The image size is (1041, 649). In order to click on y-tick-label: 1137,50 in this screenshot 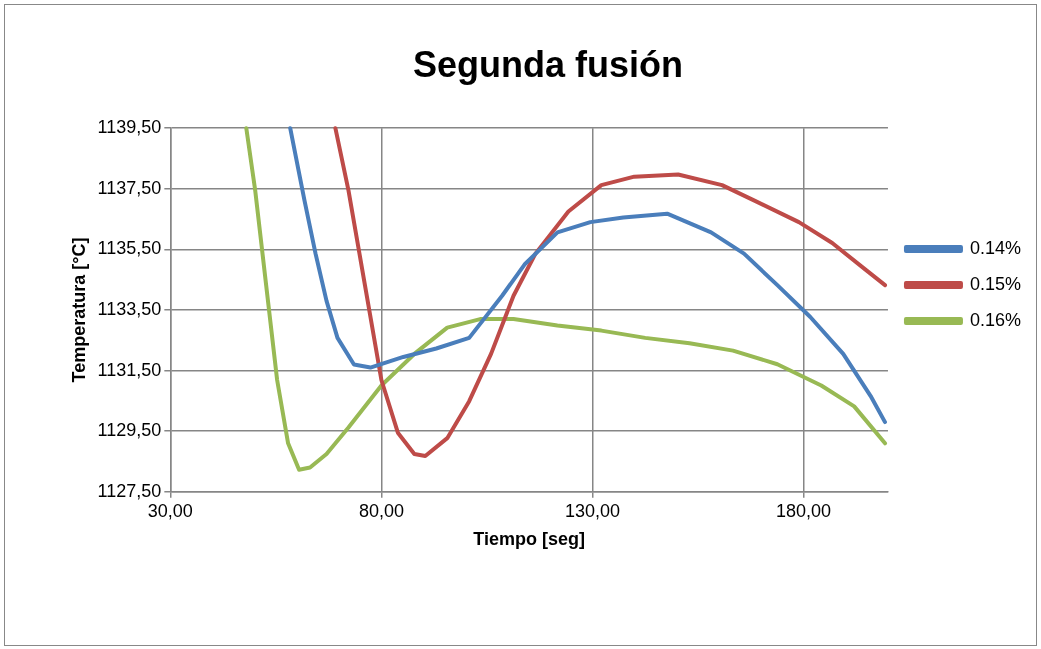, I will do `click(129, 187)`.